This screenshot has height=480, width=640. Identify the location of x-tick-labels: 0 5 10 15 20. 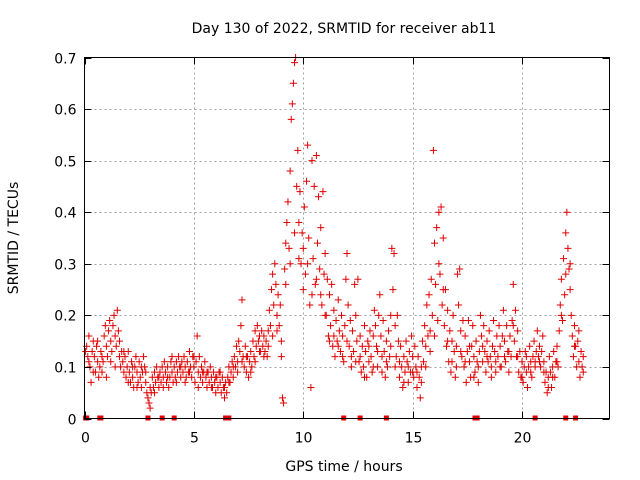
(306, 439).